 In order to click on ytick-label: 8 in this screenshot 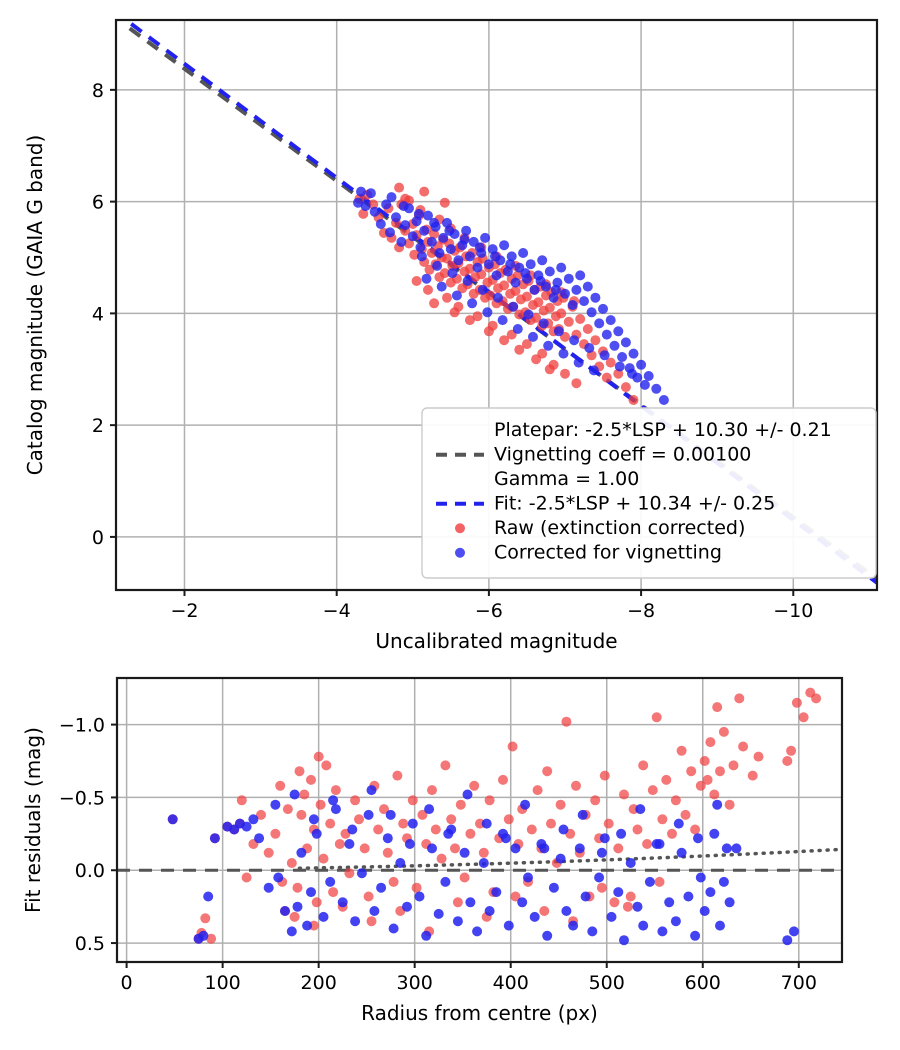, I will do `click(98, 91)`.